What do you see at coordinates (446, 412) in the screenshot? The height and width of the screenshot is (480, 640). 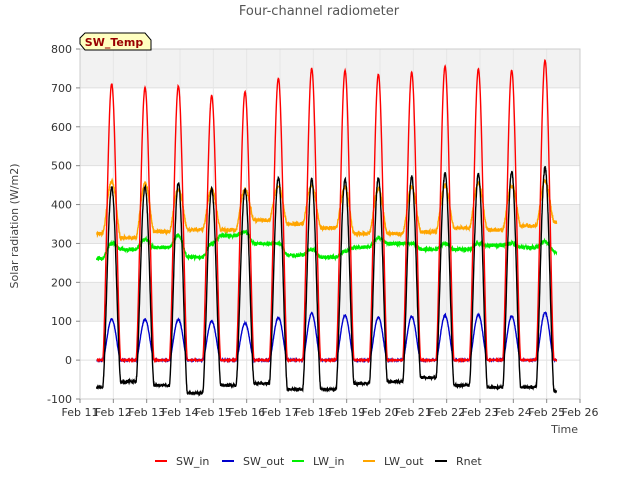 I see `x-tick-label: Feb 22` at bounding box center [446, 412].